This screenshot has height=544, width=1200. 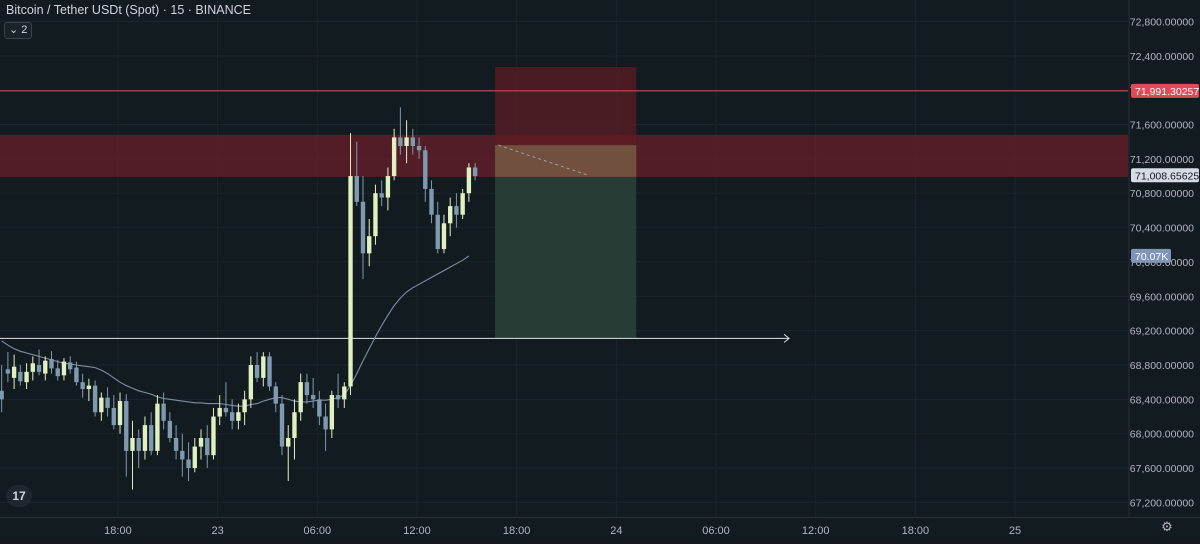 I want to click on price-tick-label: 69,200.00000, so click(x=1162, y=332).